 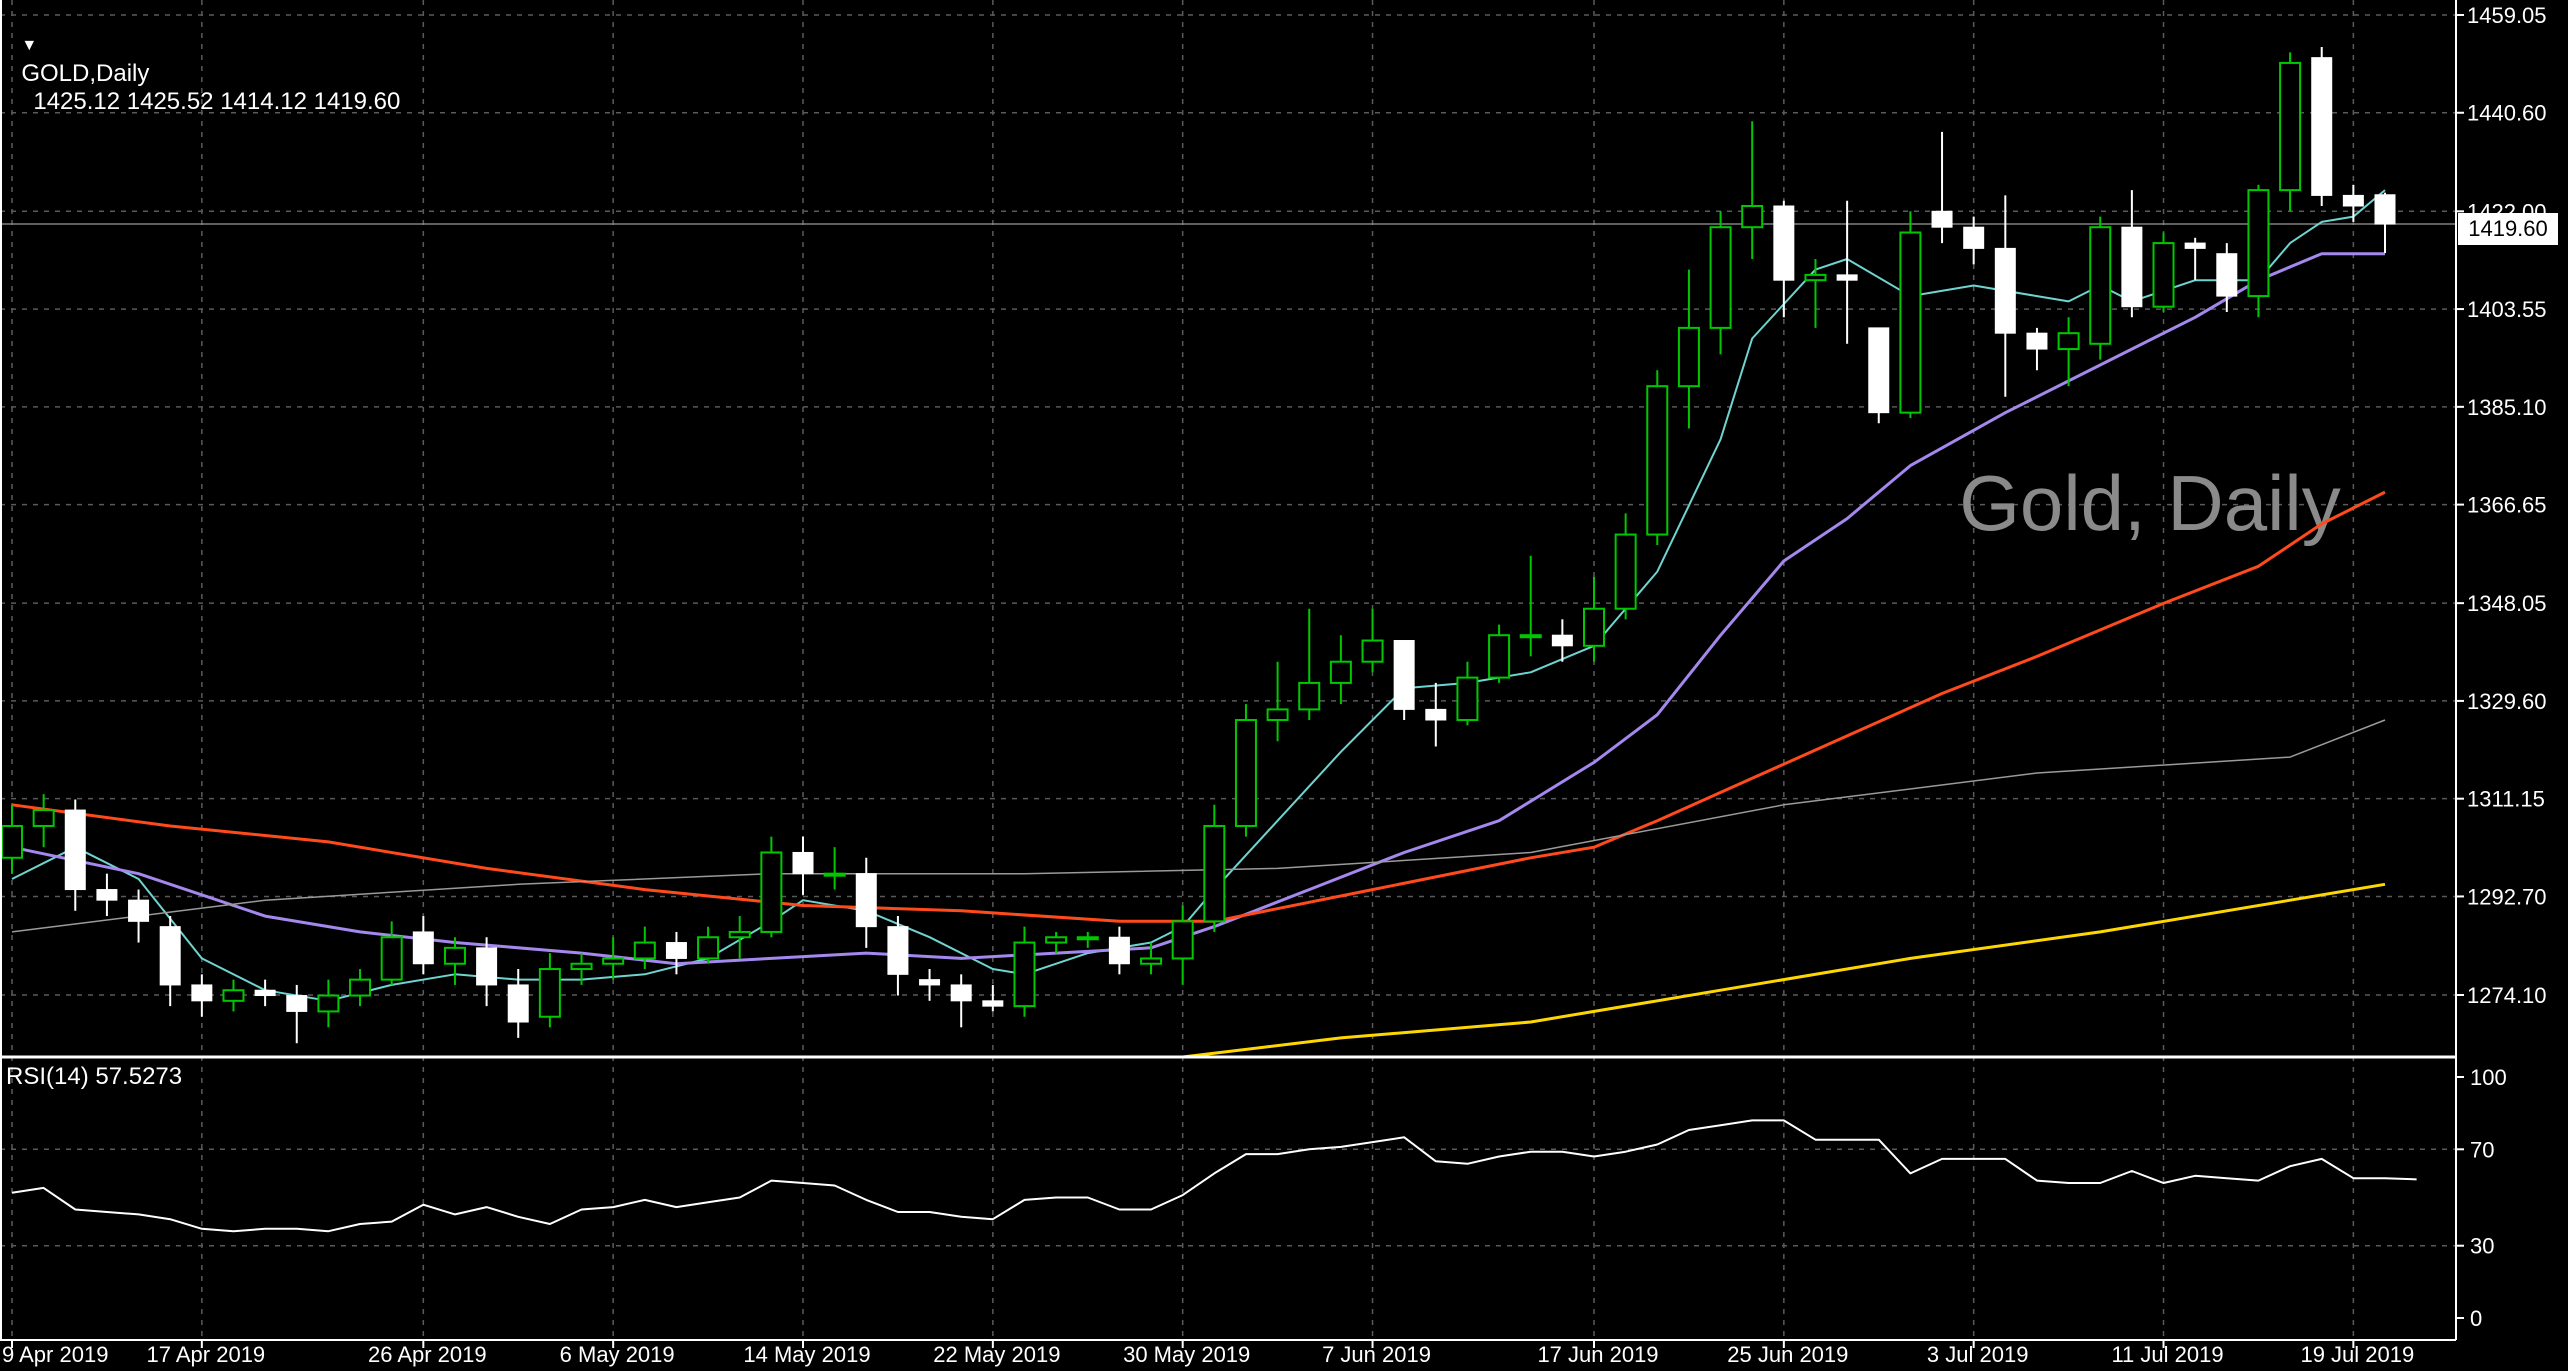 I want to click on rsi-panel, so click(x=1214, y=1176).